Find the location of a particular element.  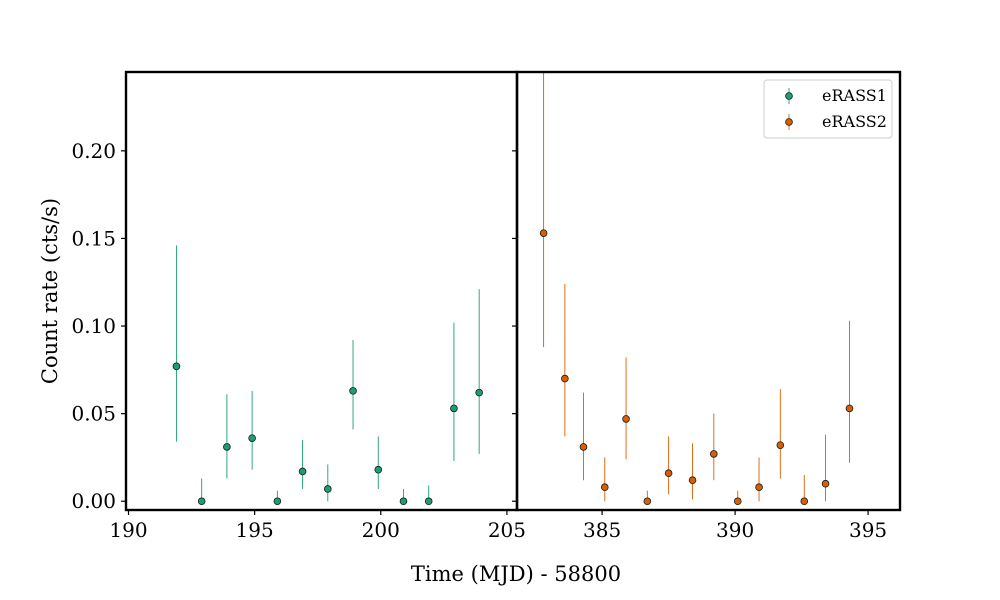

legend-label: eRASS2 is located at coordinates (854, 121).